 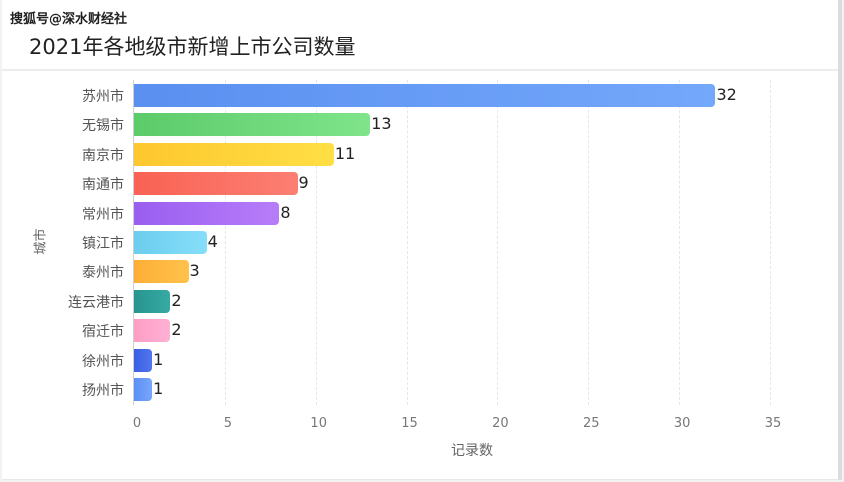 I want to click on bar-value-label: 8, so click(x=285, y=212).